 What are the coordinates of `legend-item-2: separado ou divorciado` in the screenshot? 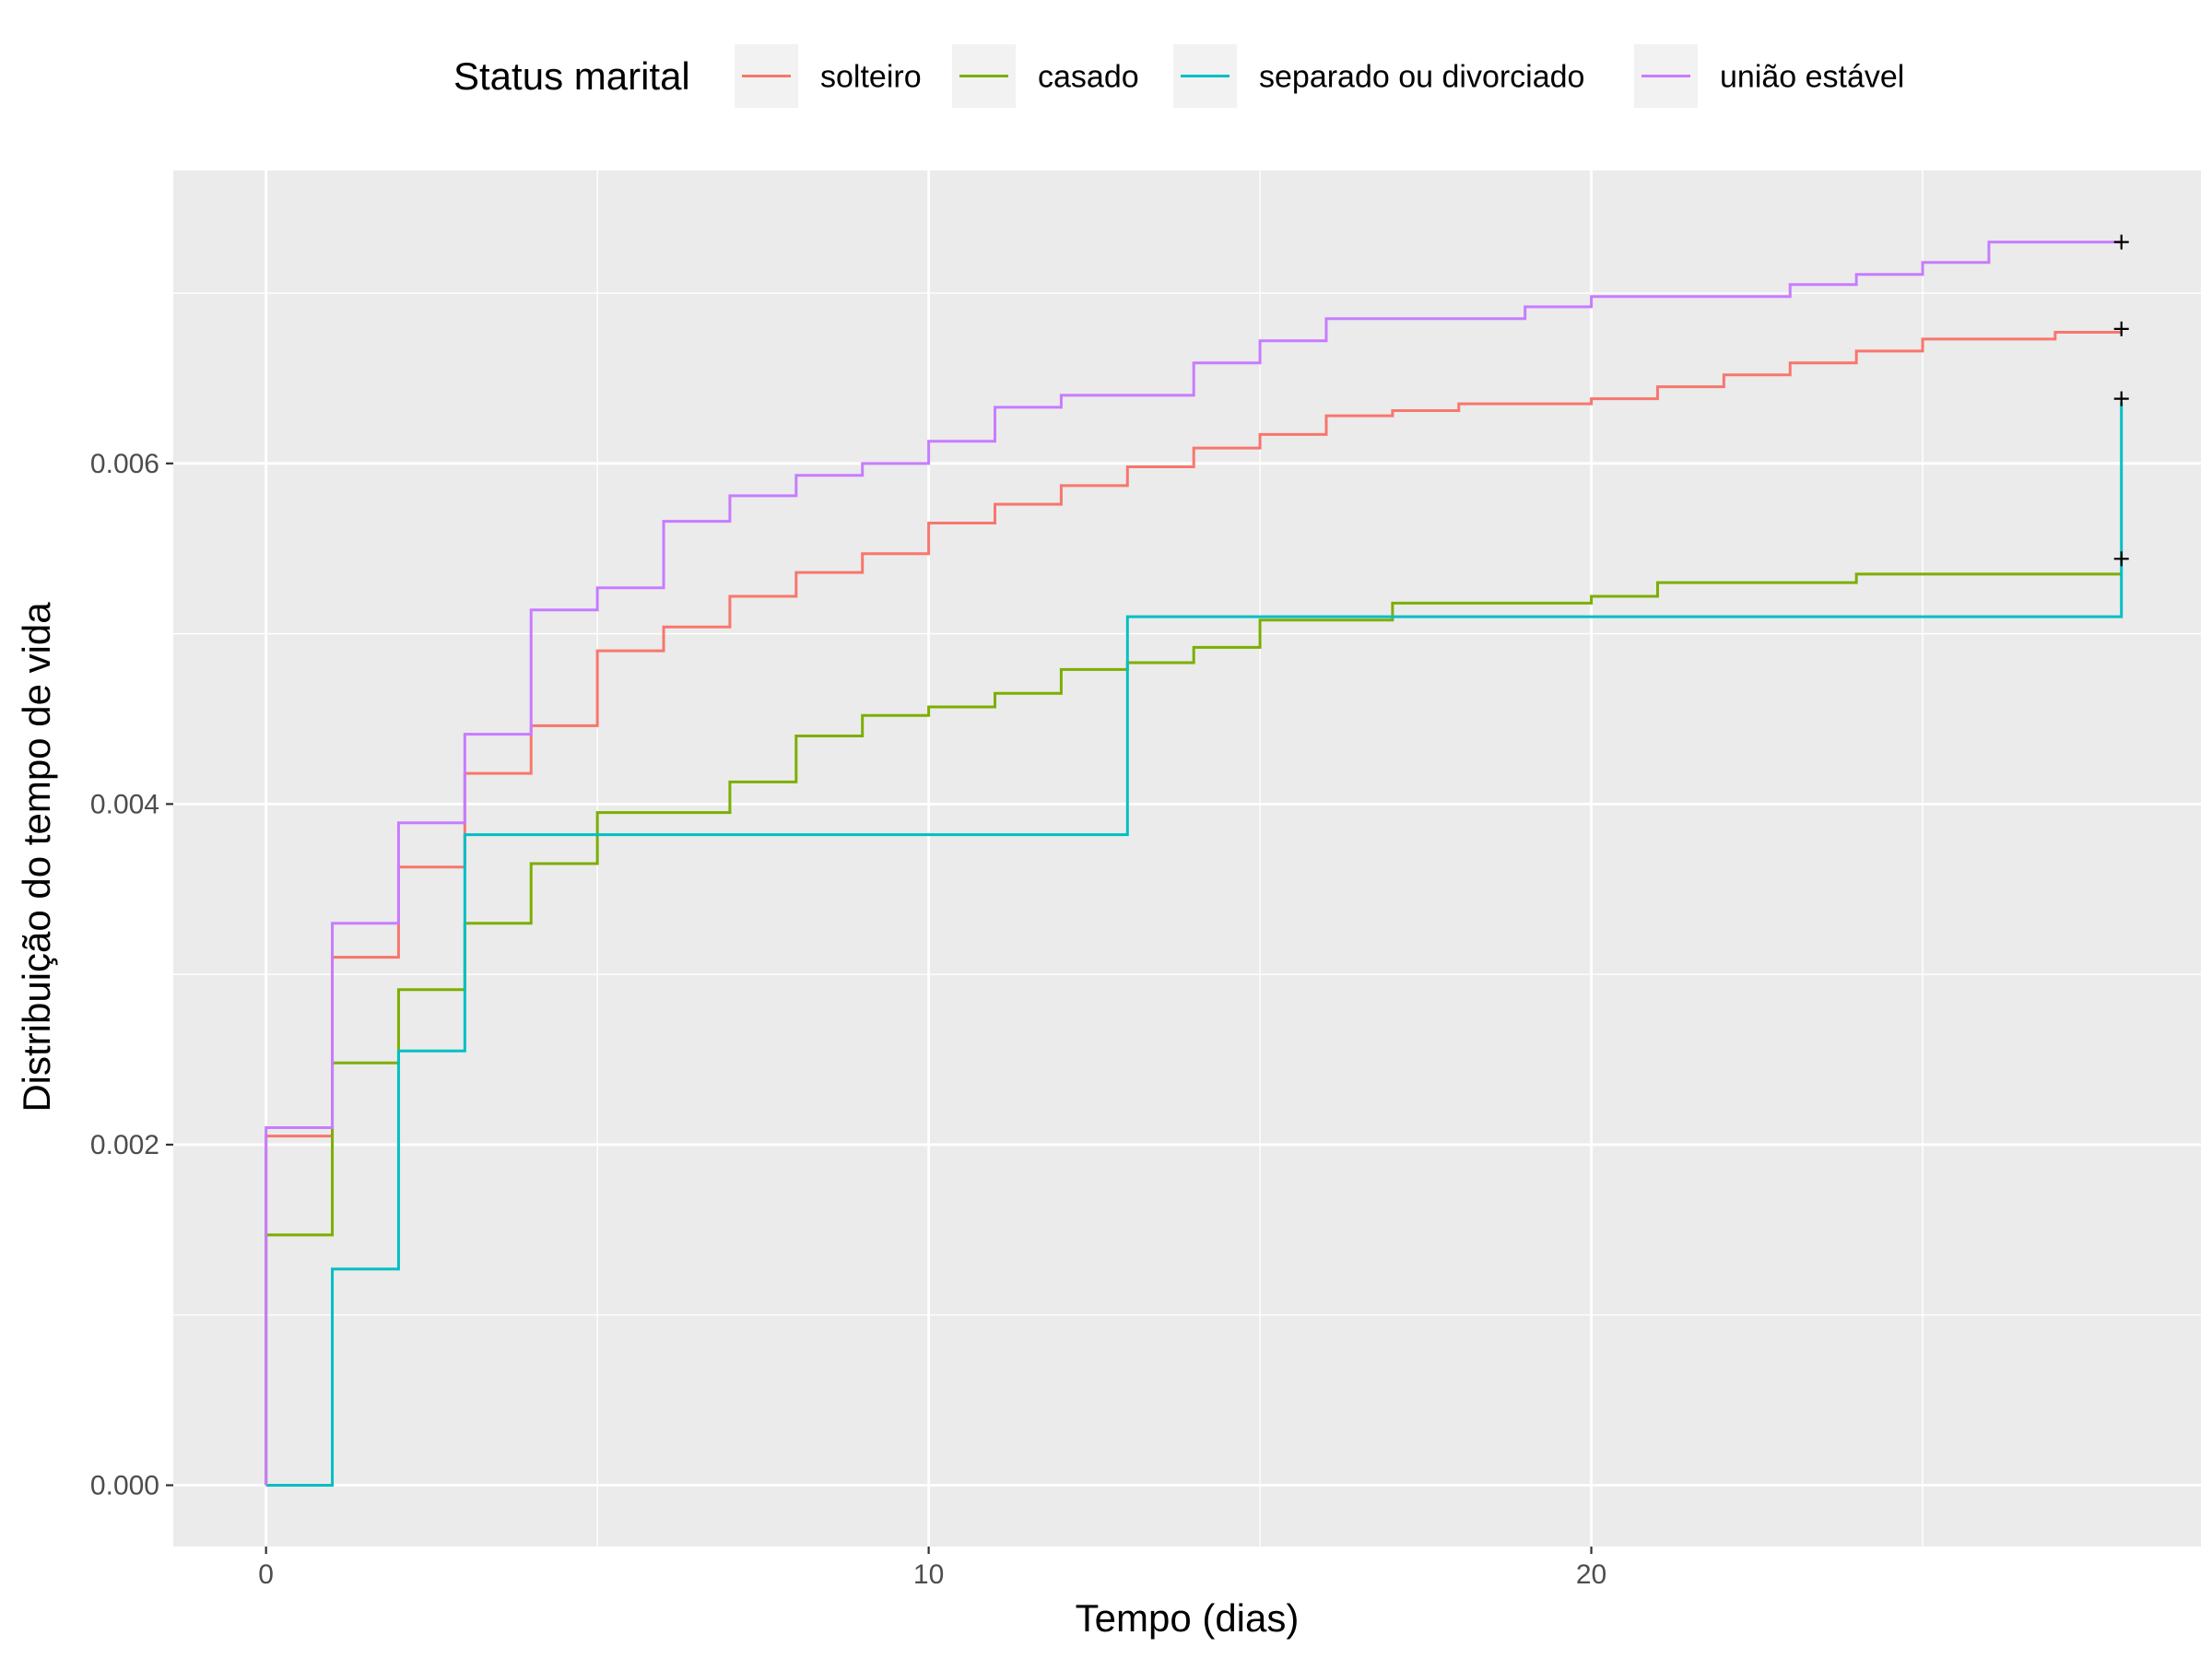 It's located at (1378, 76).